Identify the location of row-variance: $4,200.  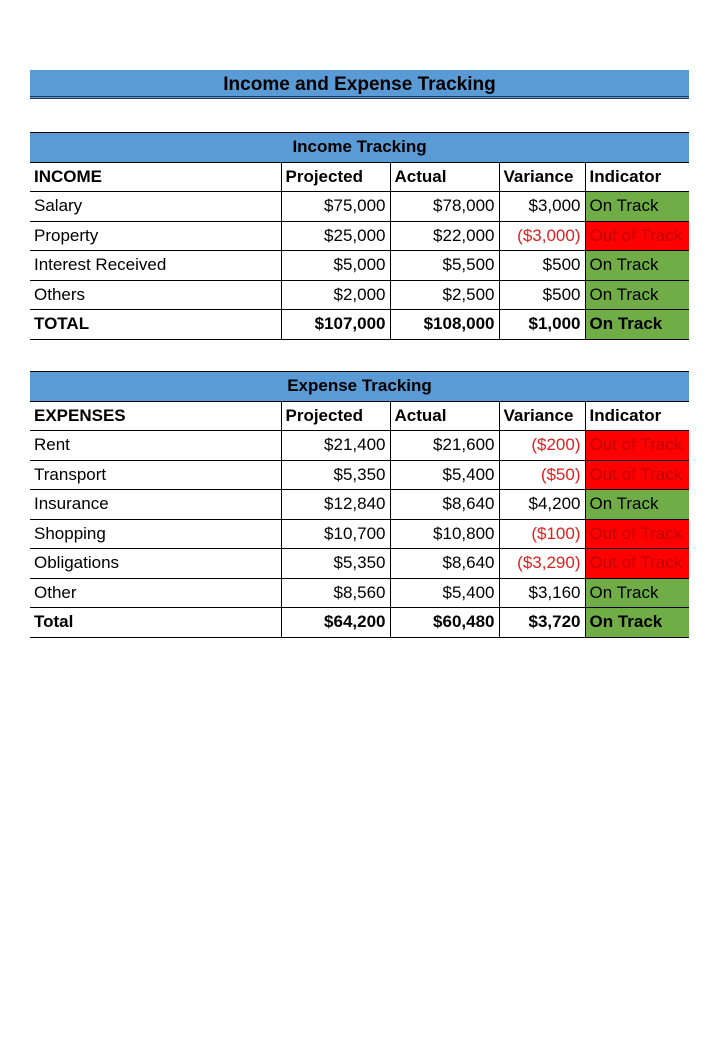
(541, 504).